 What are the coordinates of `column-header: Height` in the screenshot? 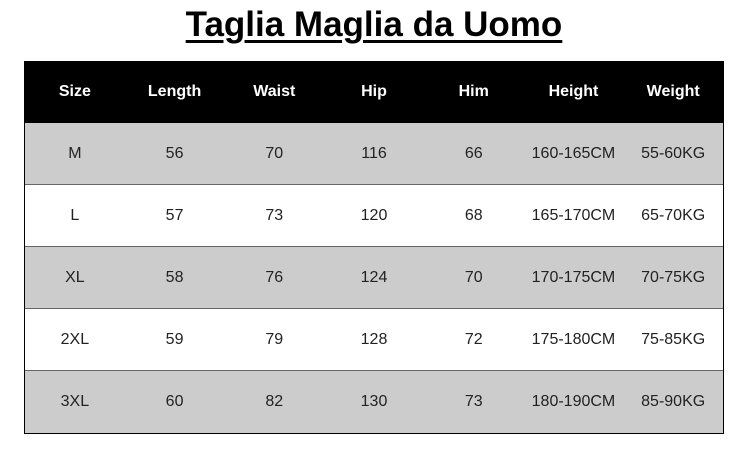 It's located at (573, 91).